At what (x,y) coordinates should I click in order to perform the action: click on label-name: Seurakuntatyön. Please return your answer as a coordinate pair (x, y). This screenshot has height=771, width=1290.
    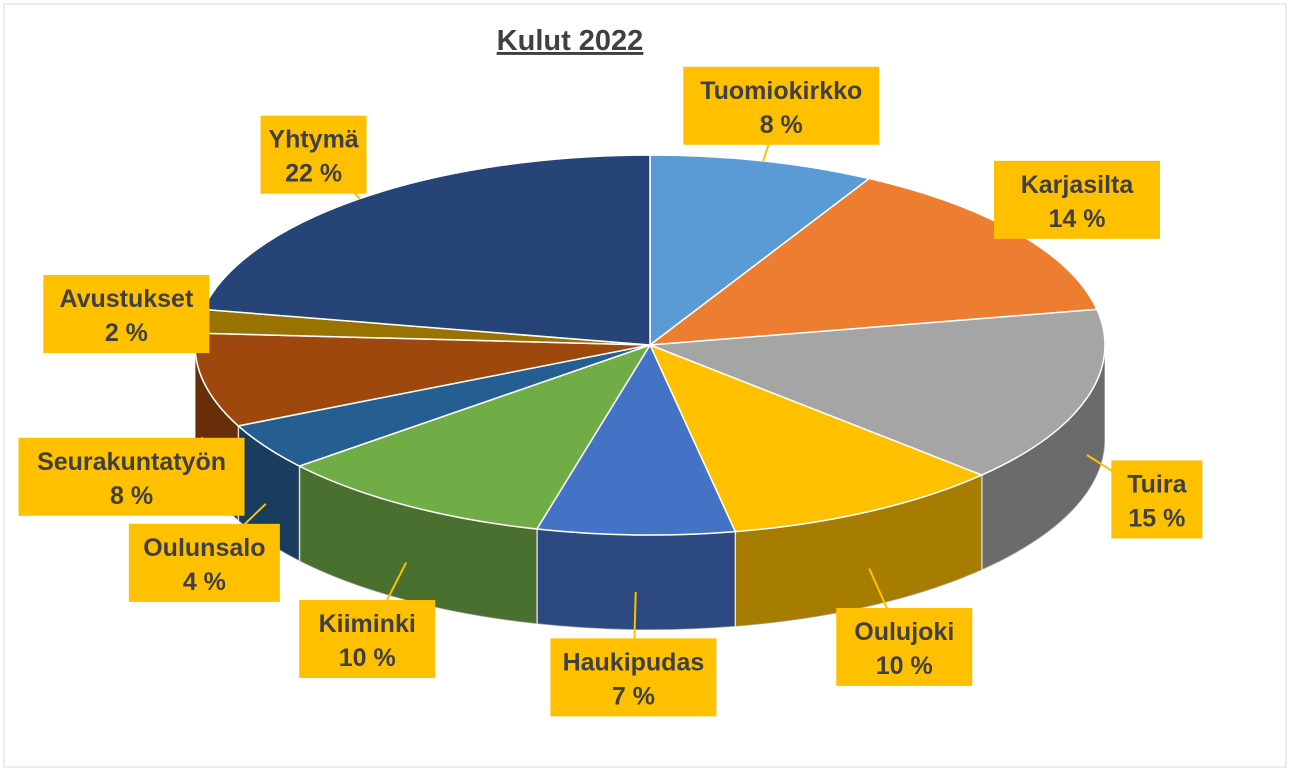
    Looking at the image, I should click on (131, 462).